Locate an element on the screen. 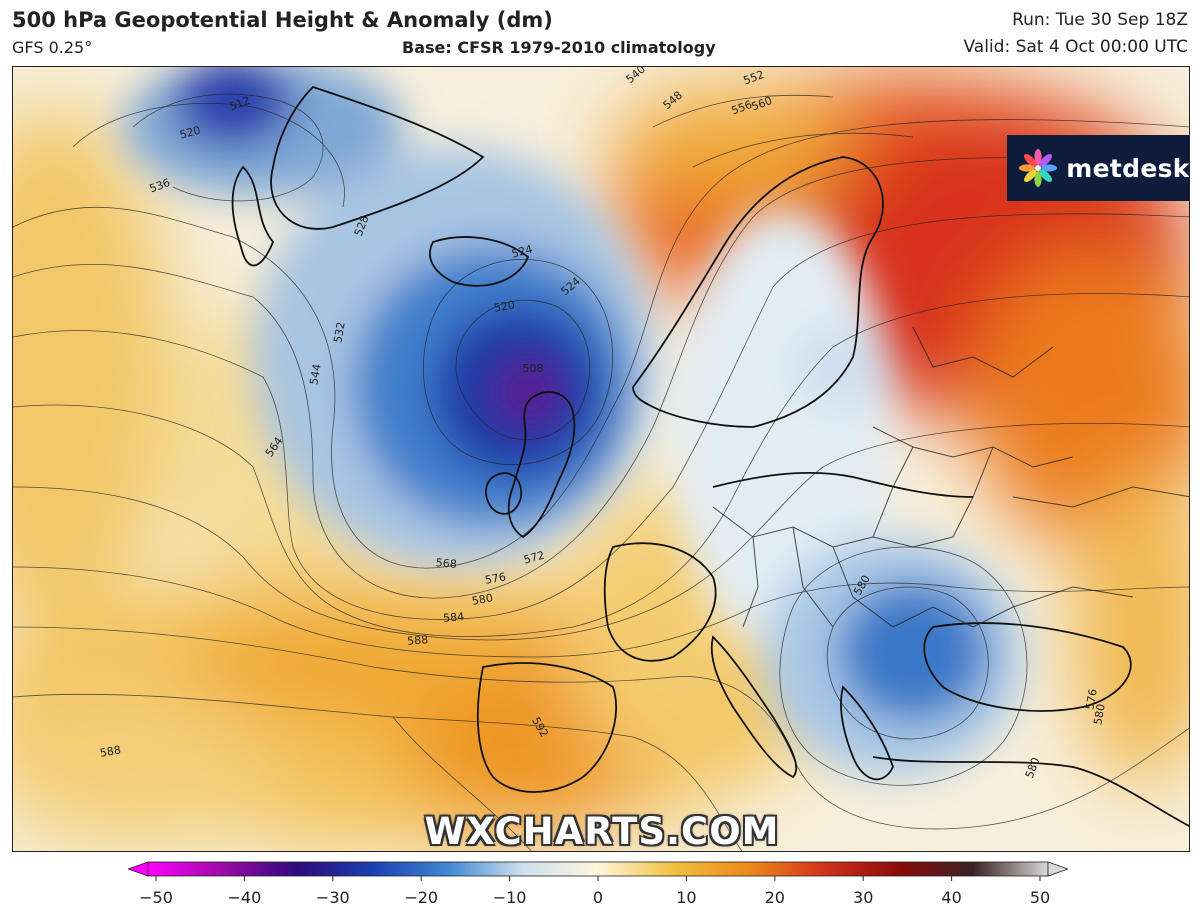  metdesk-flower-icon is located at coordinates (1038, 168).